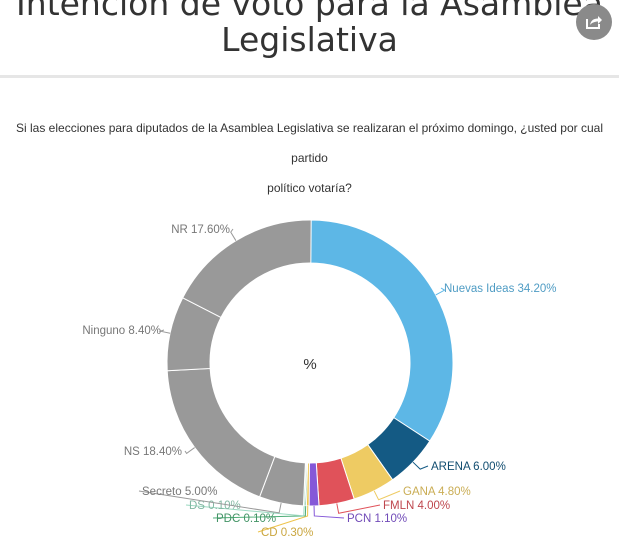 Image resolution: width=619 pixels, height=540 pixels. Describe the element at coordinates (309, 364) in the screenshot. I see `donut-center-label: %` at that location.